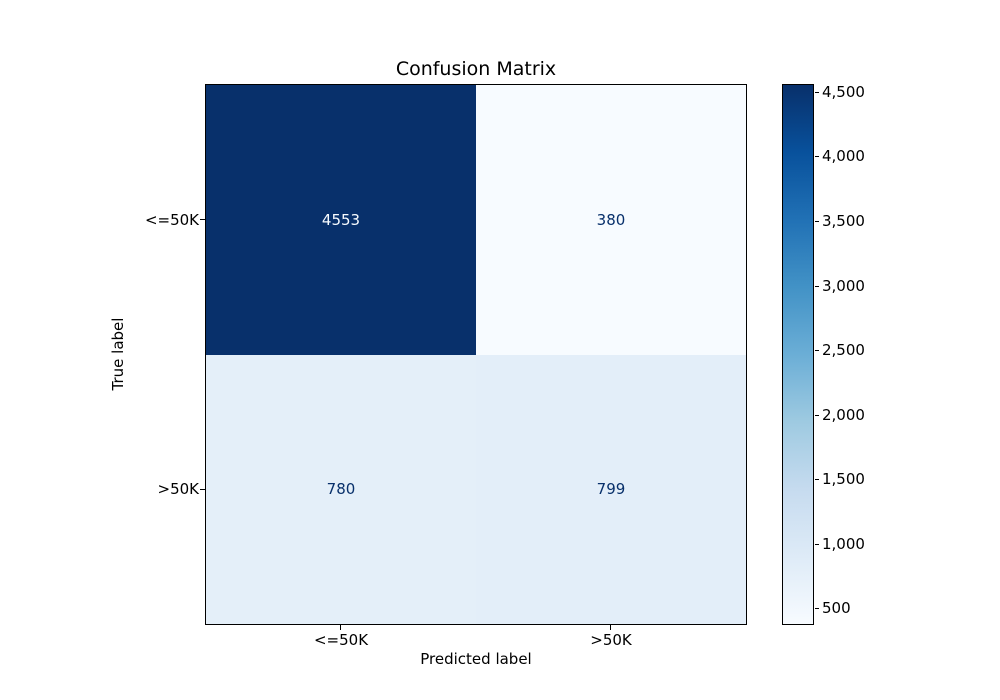 The width and height of the screenshot is (1000, 700). Describe the element at coordinates (843, 92) in the screenshot. I see `colorbar-tick-label: 4,500` at that location.